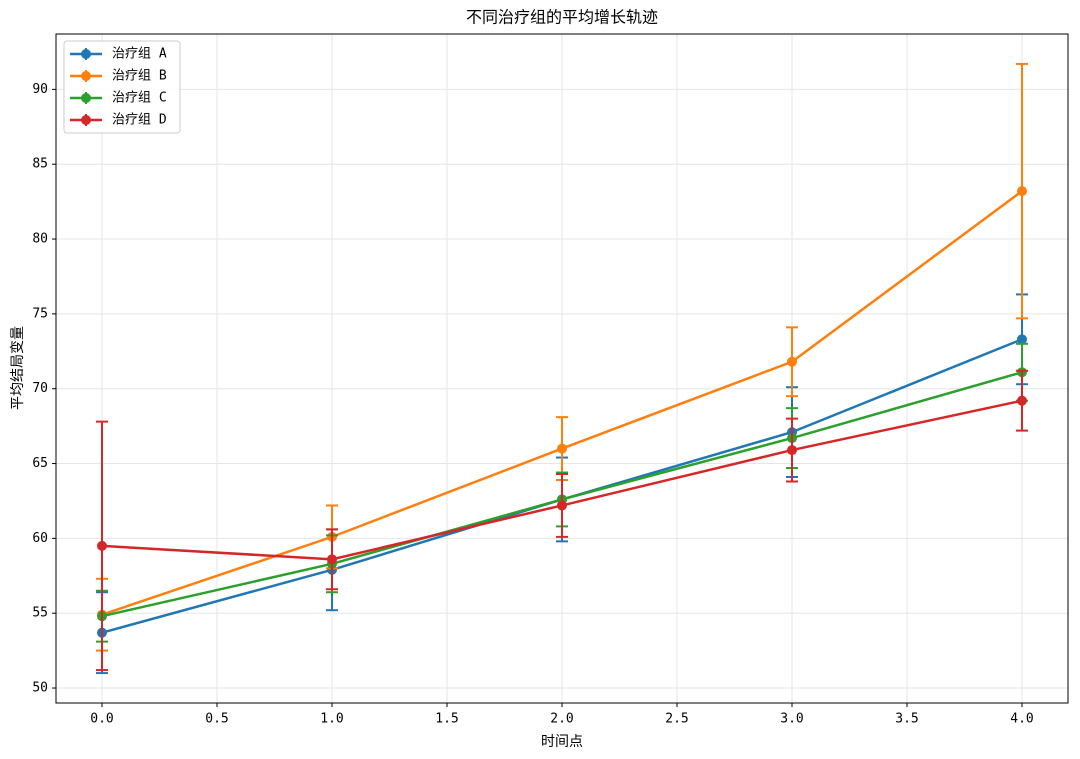 This screenshot has height=759, width=1080. What do you see at coordinates (562, 17) in the screenshot?
I see `chart-title: 不同治疗组的平均增长轨迹` at bounding box center [562, 17].